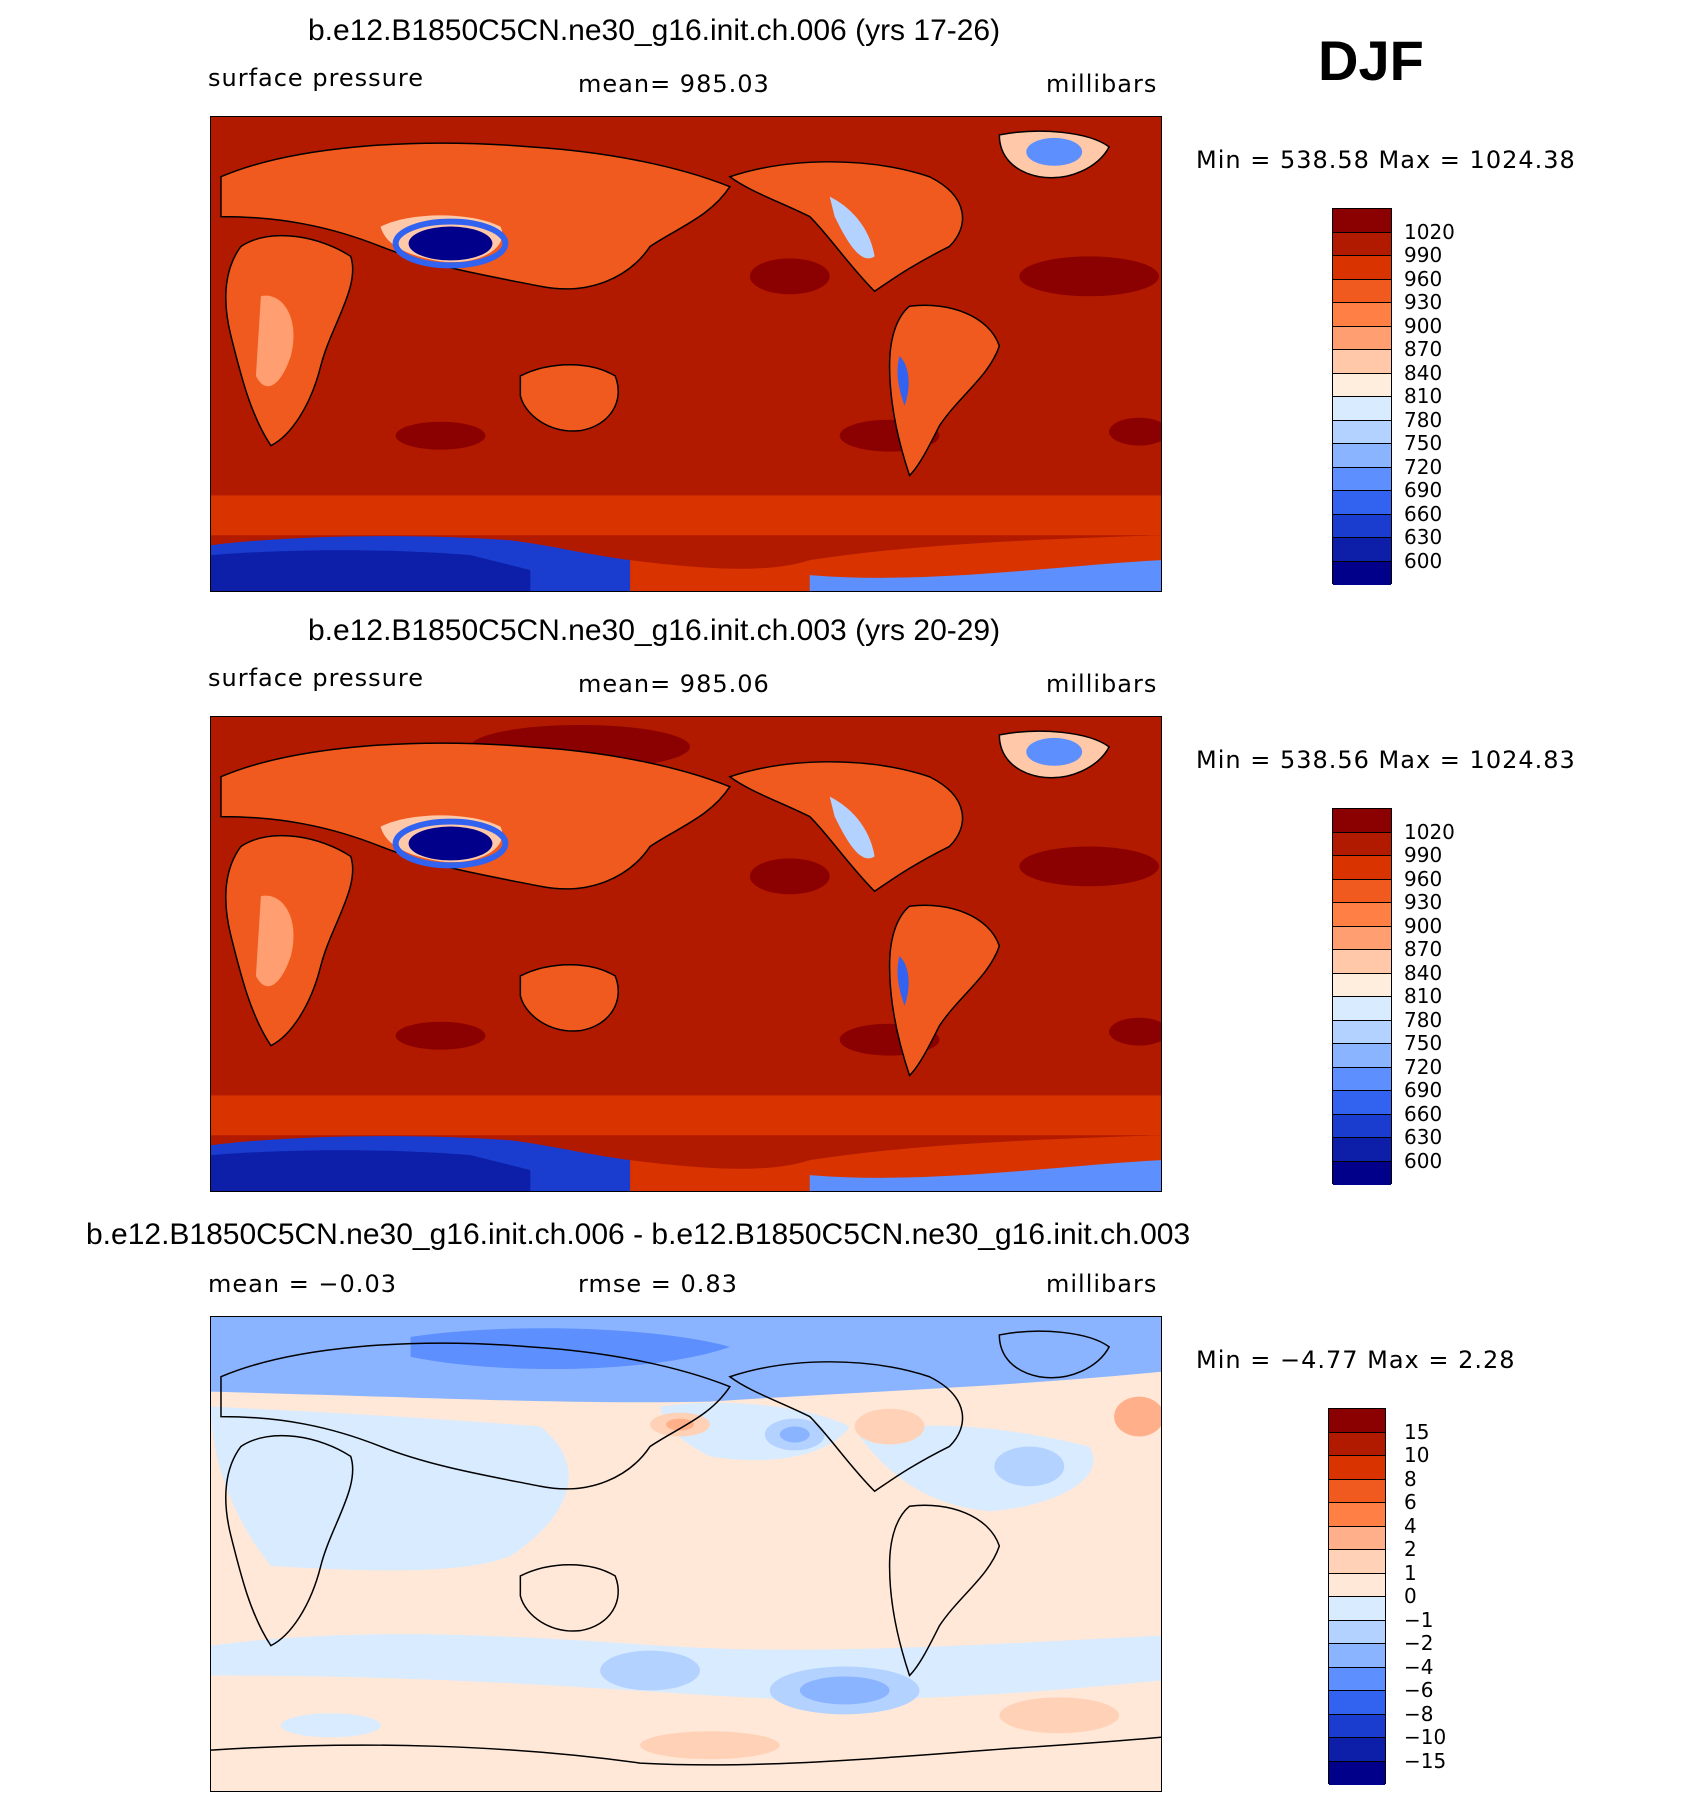  What do you see at coordinates (1102, 84) in the screenshot?
I see `panel1-units-label: millibars` at bounding box center [1102, 84].